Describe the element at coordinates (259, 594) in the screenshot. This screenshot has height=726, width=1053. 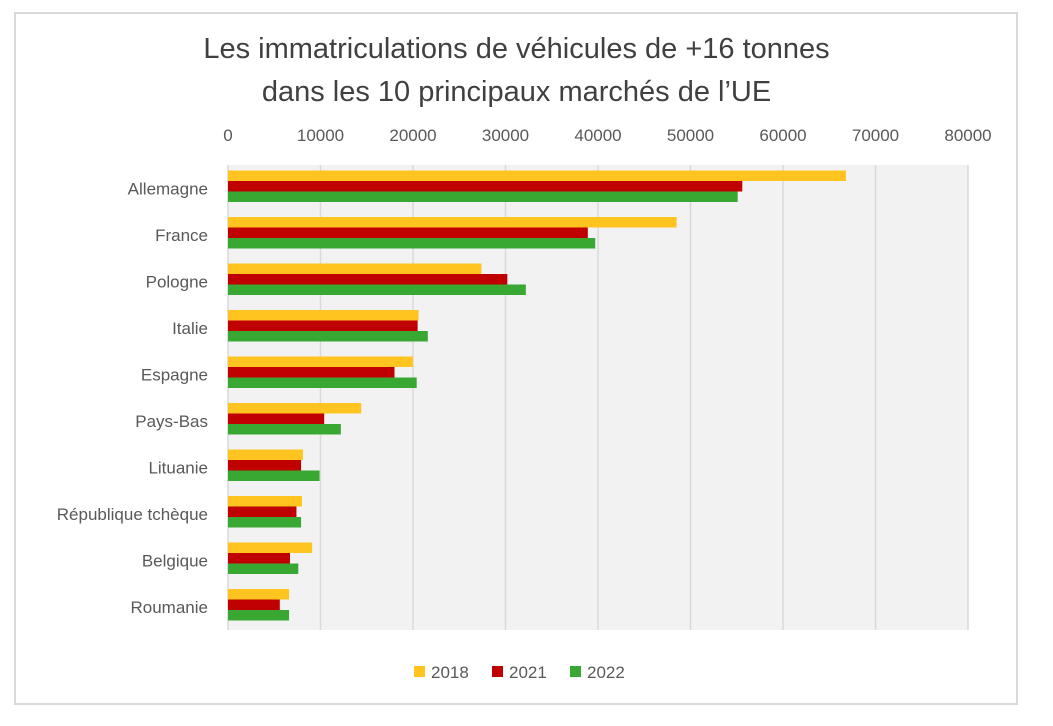
I see `bar-2018-roumanie` at that location.